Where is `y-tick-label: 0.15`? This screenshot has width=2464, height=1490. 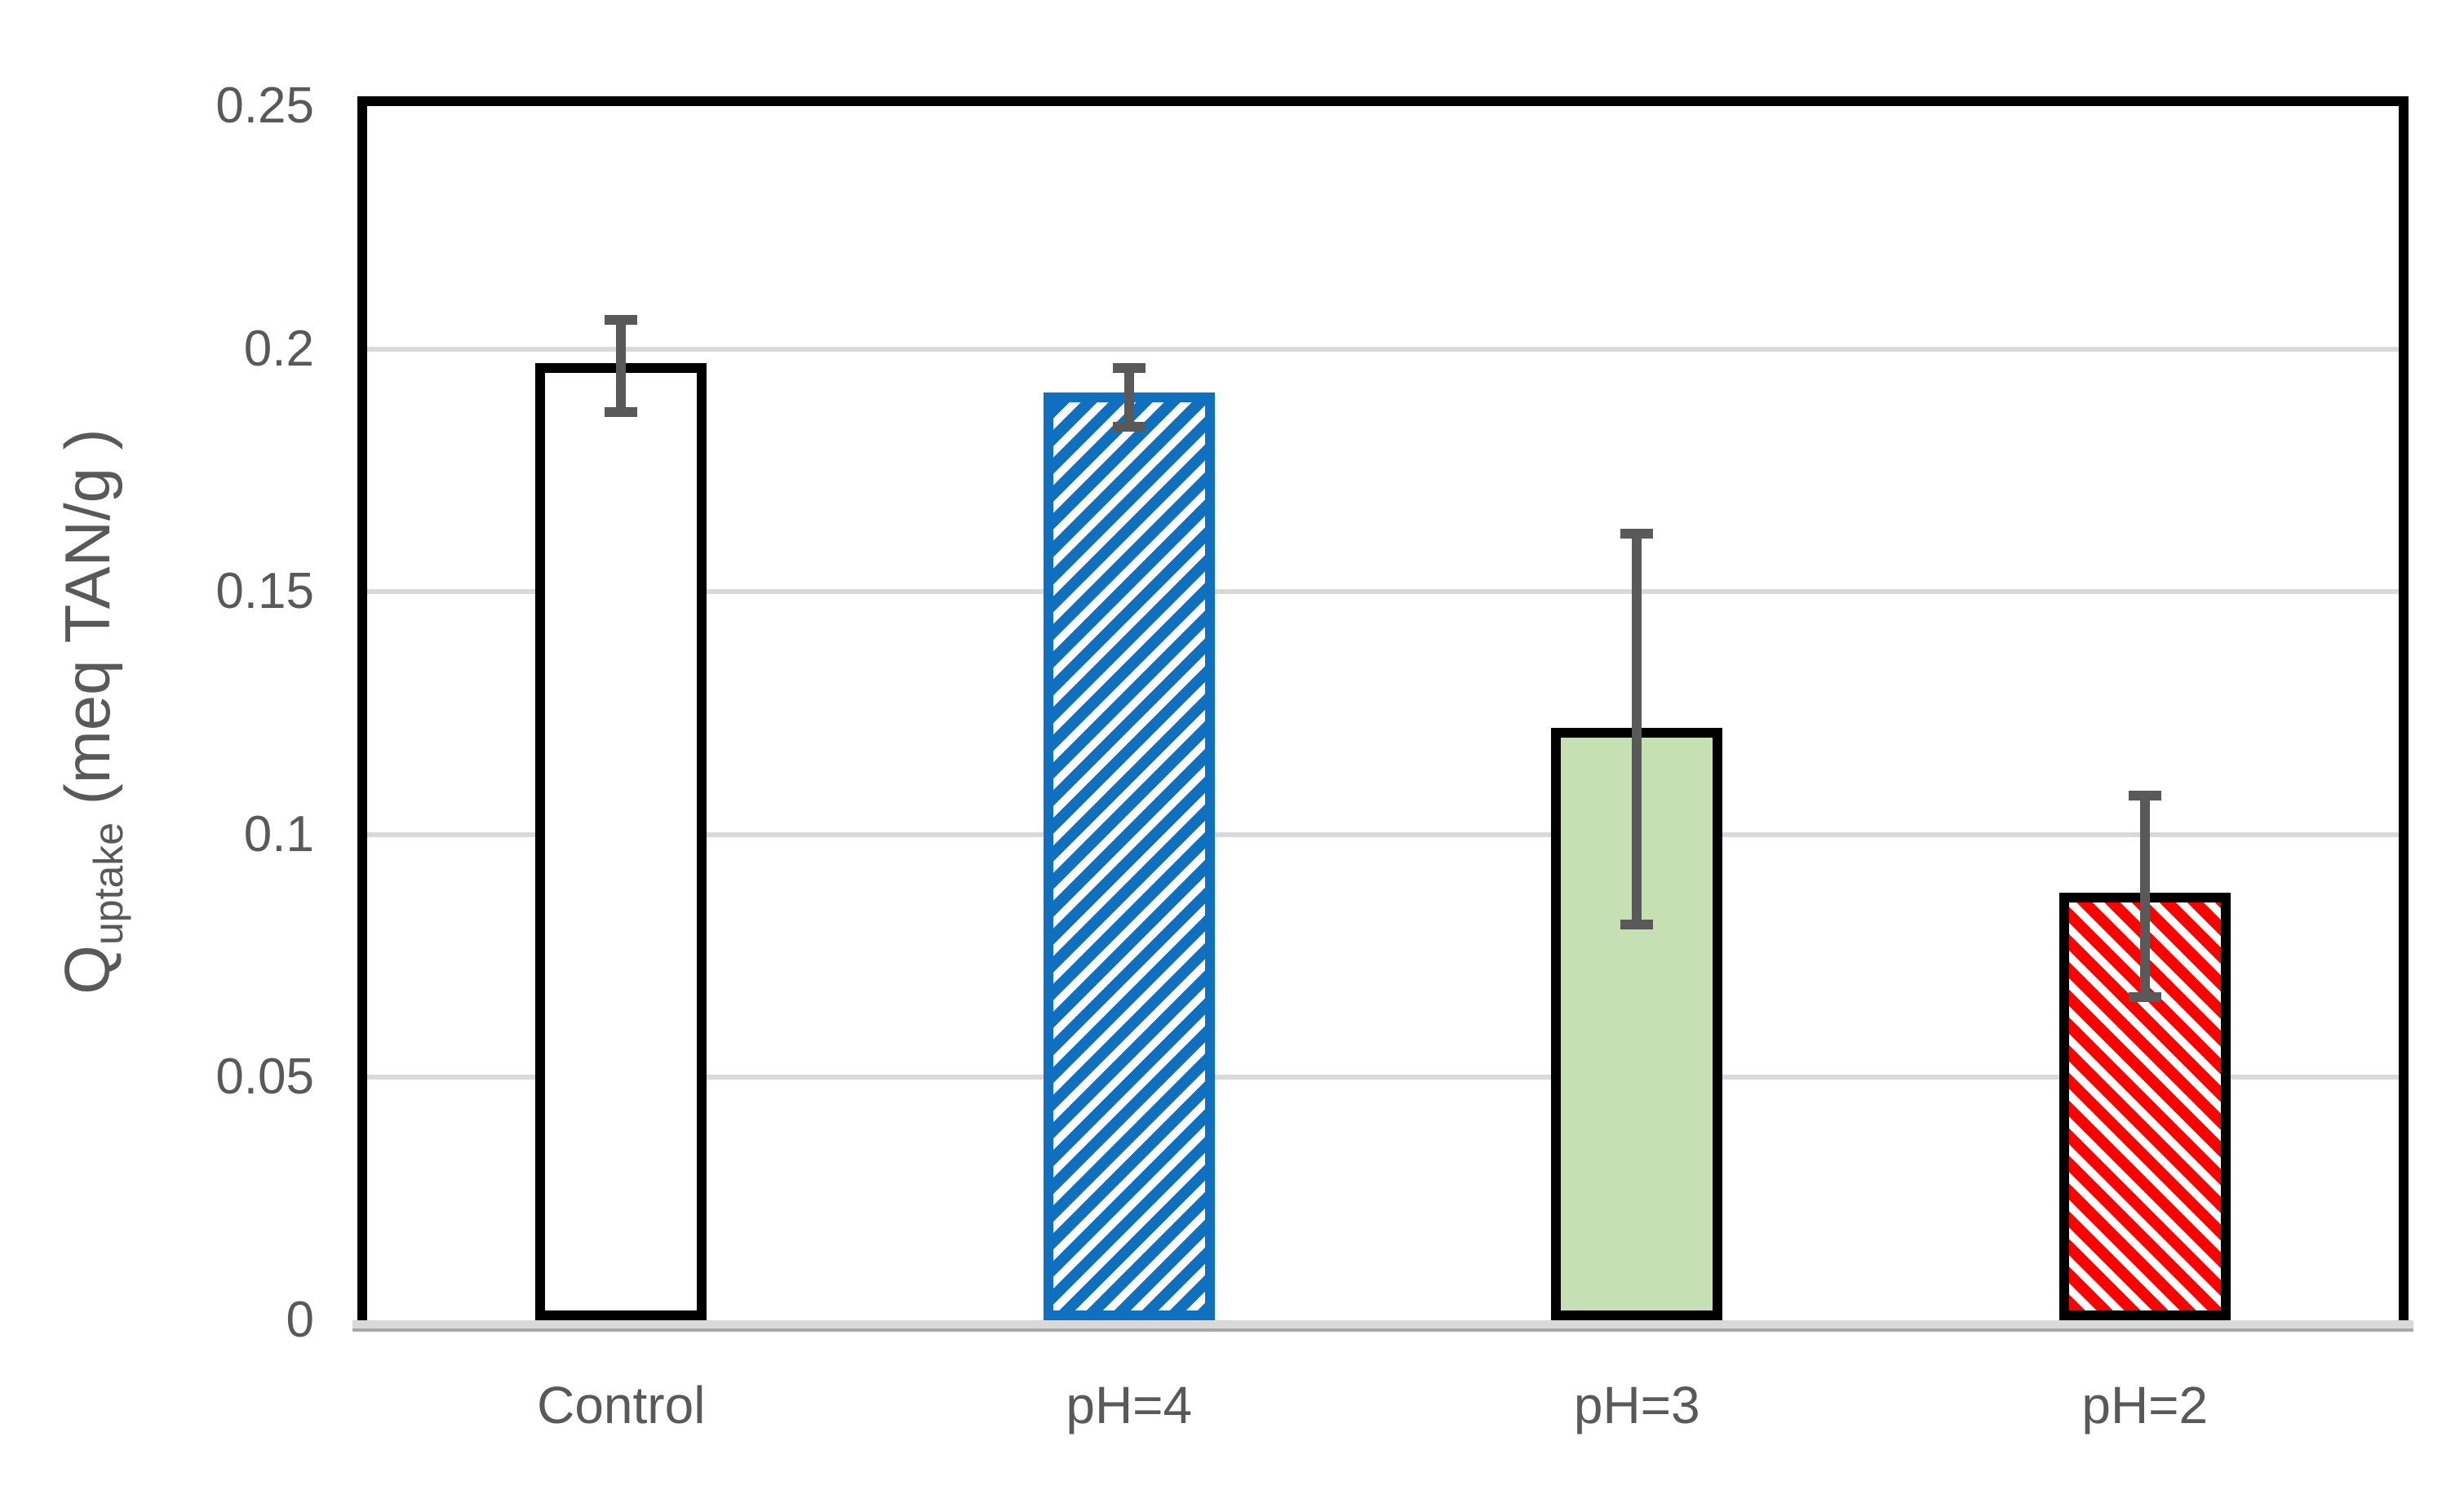
y-tick-label: 0.15 is located at coordinates (264, 591).